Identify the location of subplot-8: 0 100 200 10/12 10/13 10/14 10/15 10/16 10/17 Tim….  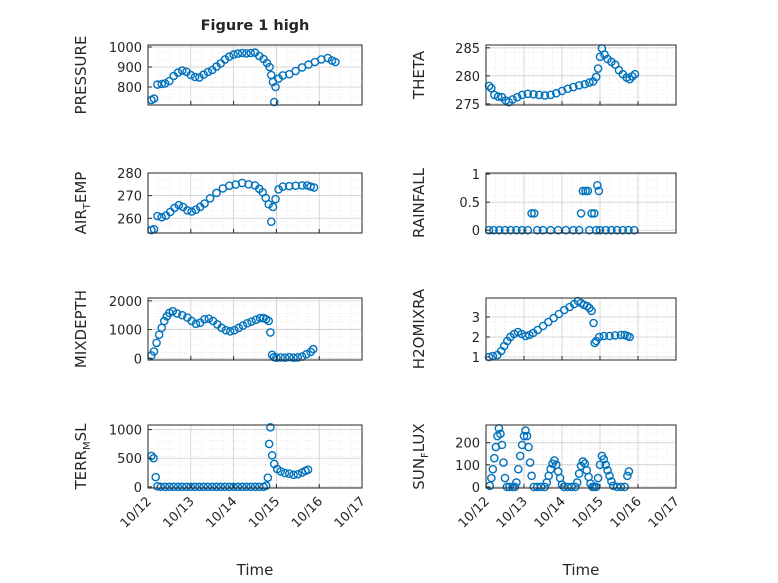
(546, 501).